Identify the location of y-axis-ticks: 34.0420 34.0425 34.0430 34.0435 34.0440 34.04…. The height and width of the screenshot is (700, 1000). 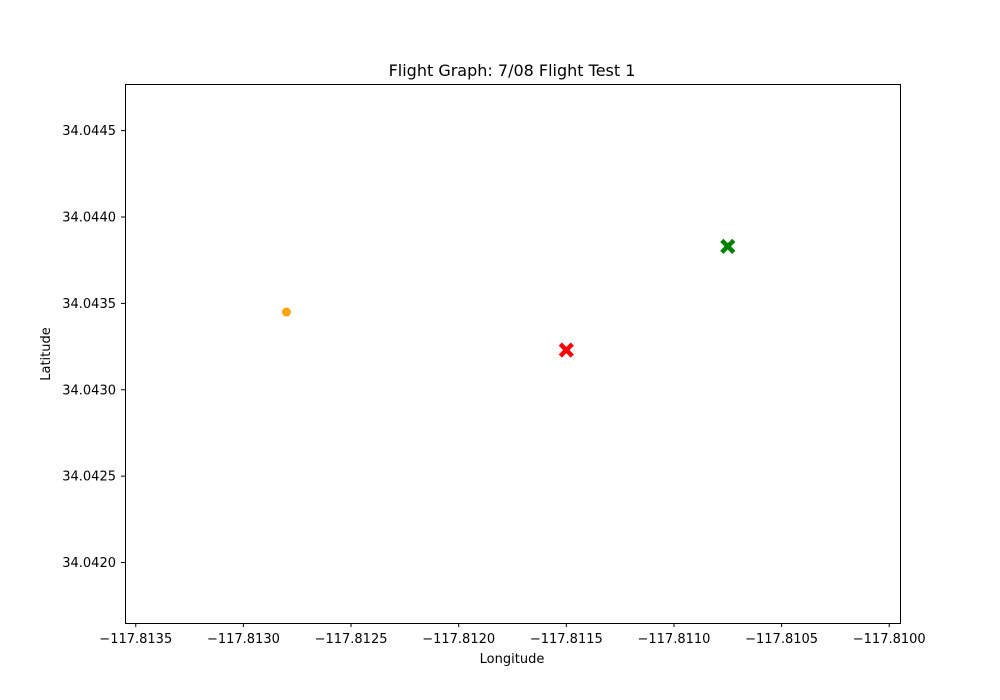
(93, 347).